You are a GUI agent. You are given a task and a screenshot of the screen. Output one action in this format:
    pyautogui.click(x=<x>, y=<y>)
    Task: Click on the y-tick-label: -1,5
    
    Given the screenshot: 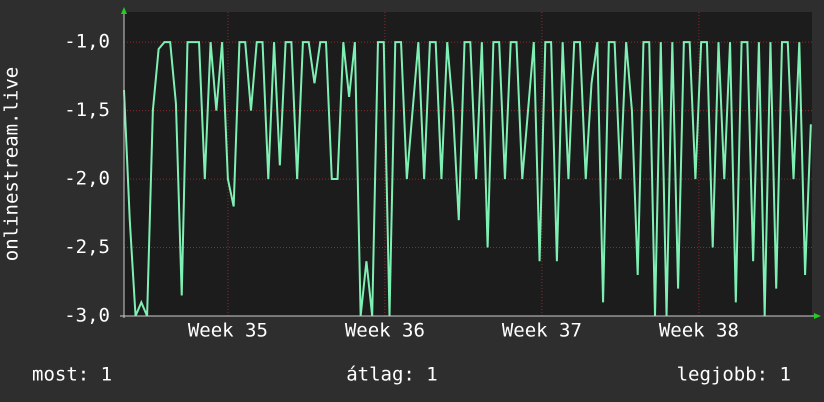 What is the action you would take?
    pyautogui.click(x=87, y=110)
    